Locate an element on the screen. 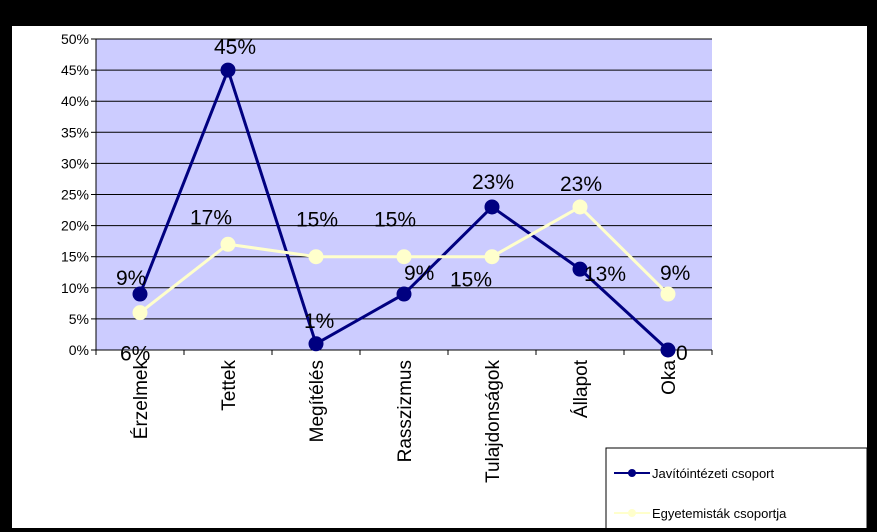 This screenshot has height=532, width=877. legend-label: Egyetemisták csoportja is located at coordinates (719, 513).